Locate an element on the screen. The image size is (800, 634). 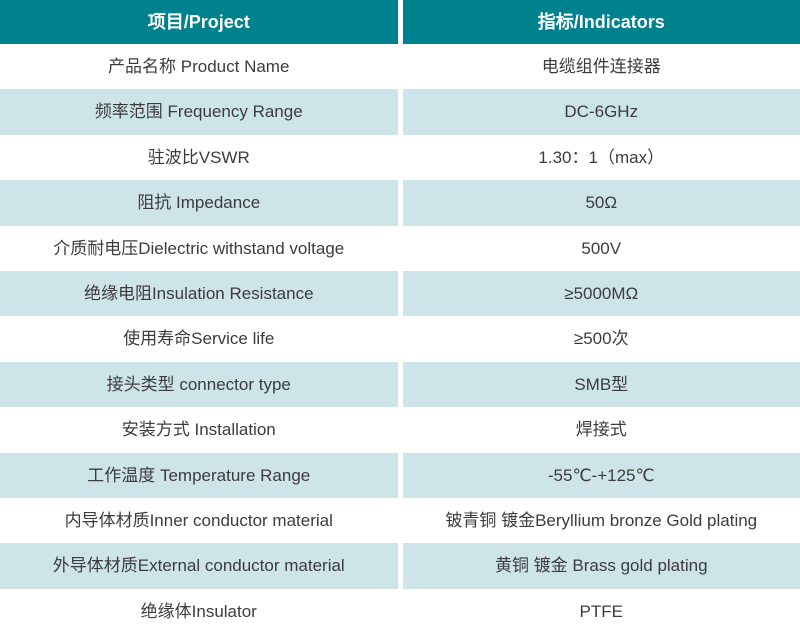
header-cell-project: 项目/Project is located at coordinates (199, 22).